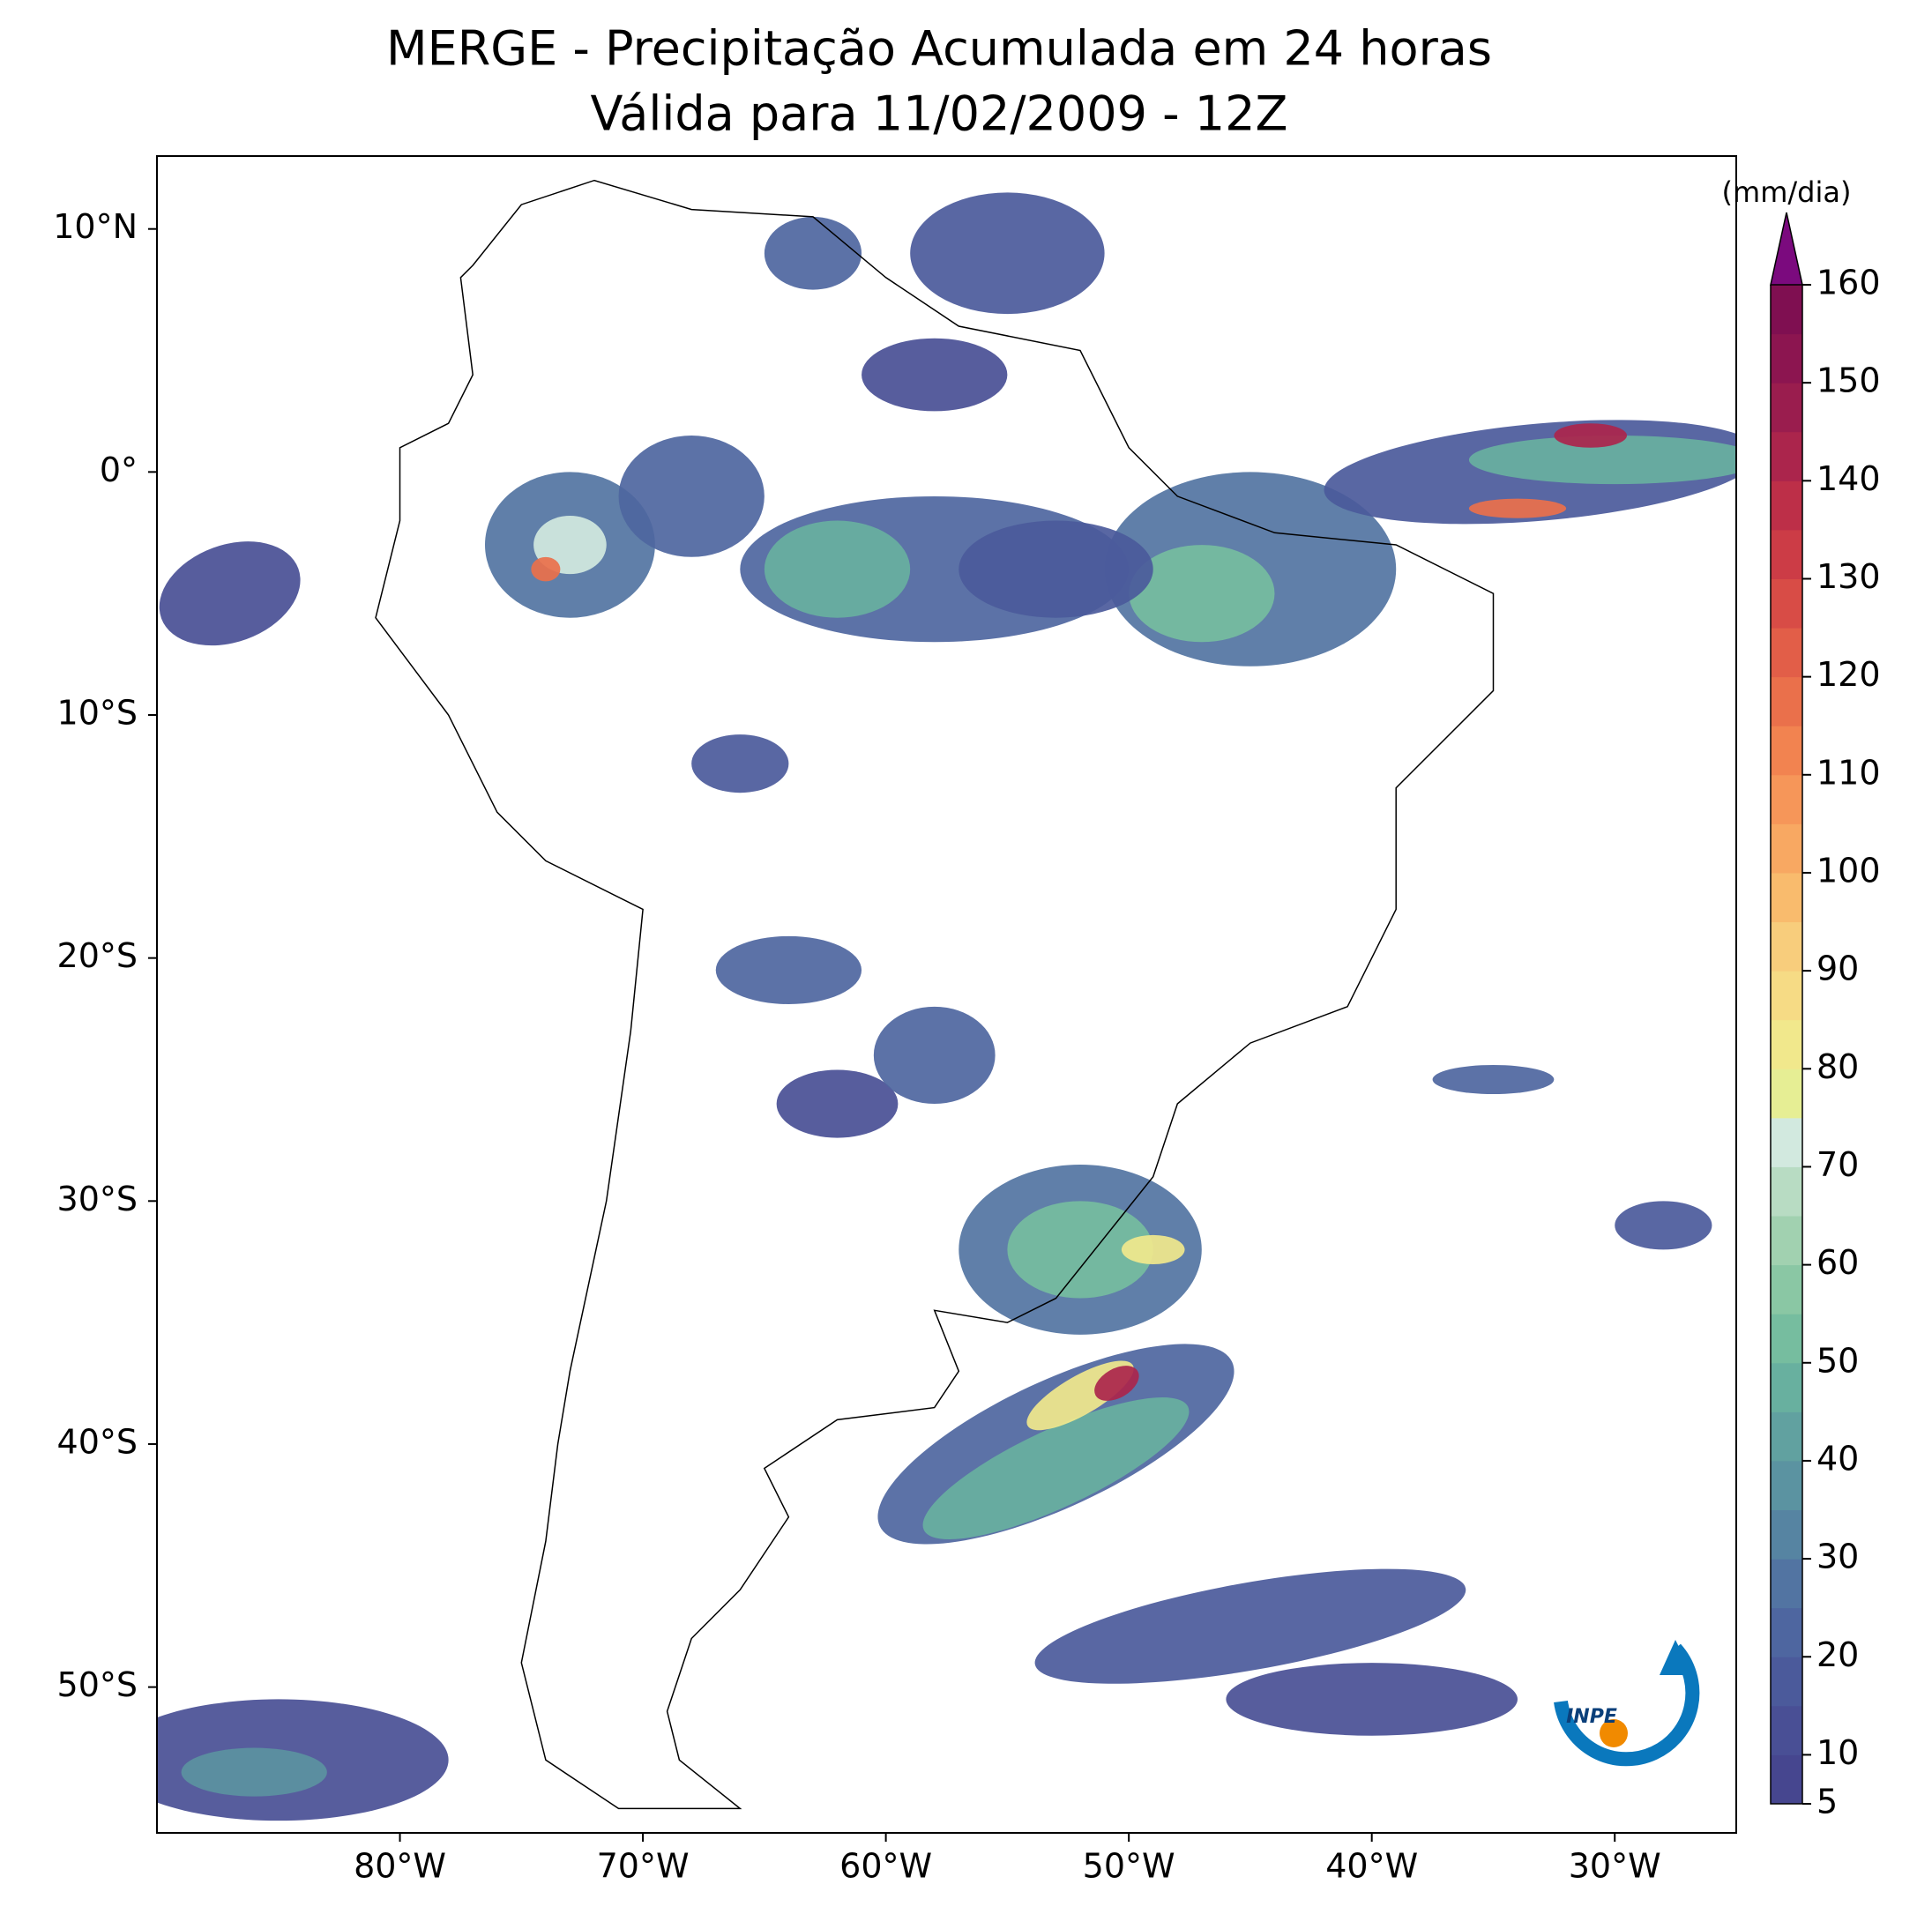  I want to click on colorbar-tick-label: 90, so click(1837, 969).